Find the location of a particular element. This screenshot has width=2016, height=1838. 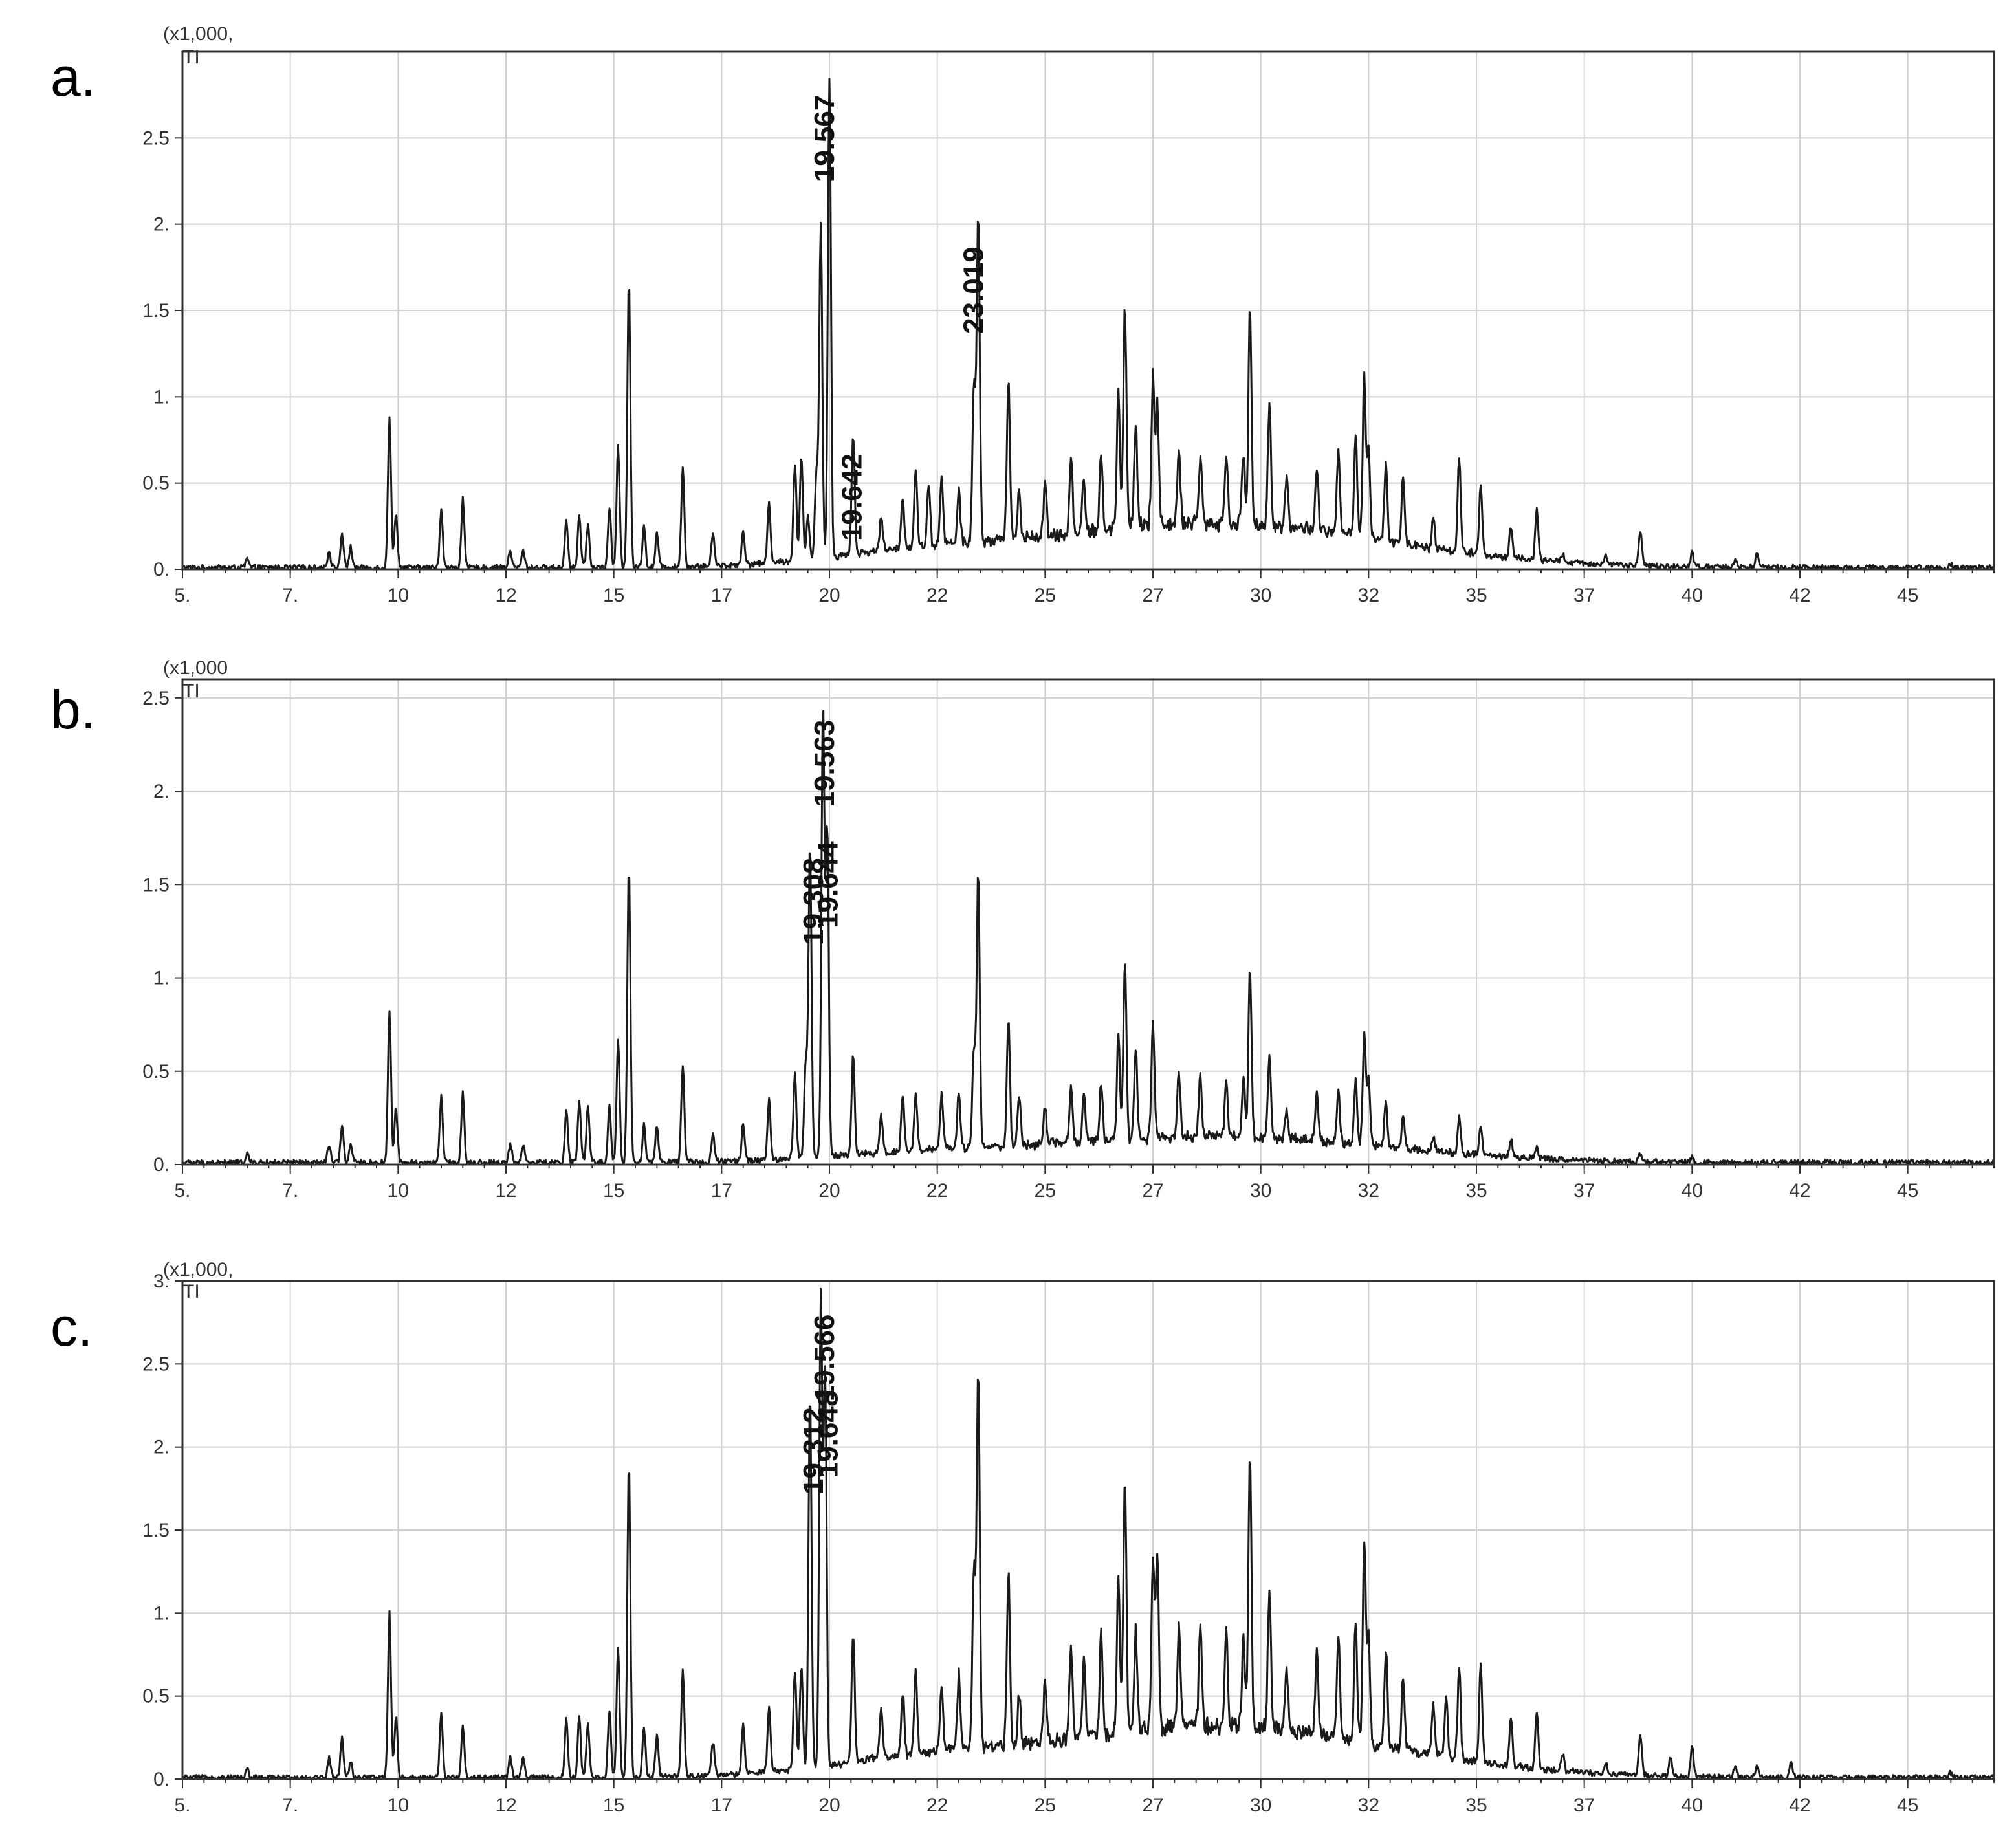

panel-label: c. is located at coordinates (72, 1326).